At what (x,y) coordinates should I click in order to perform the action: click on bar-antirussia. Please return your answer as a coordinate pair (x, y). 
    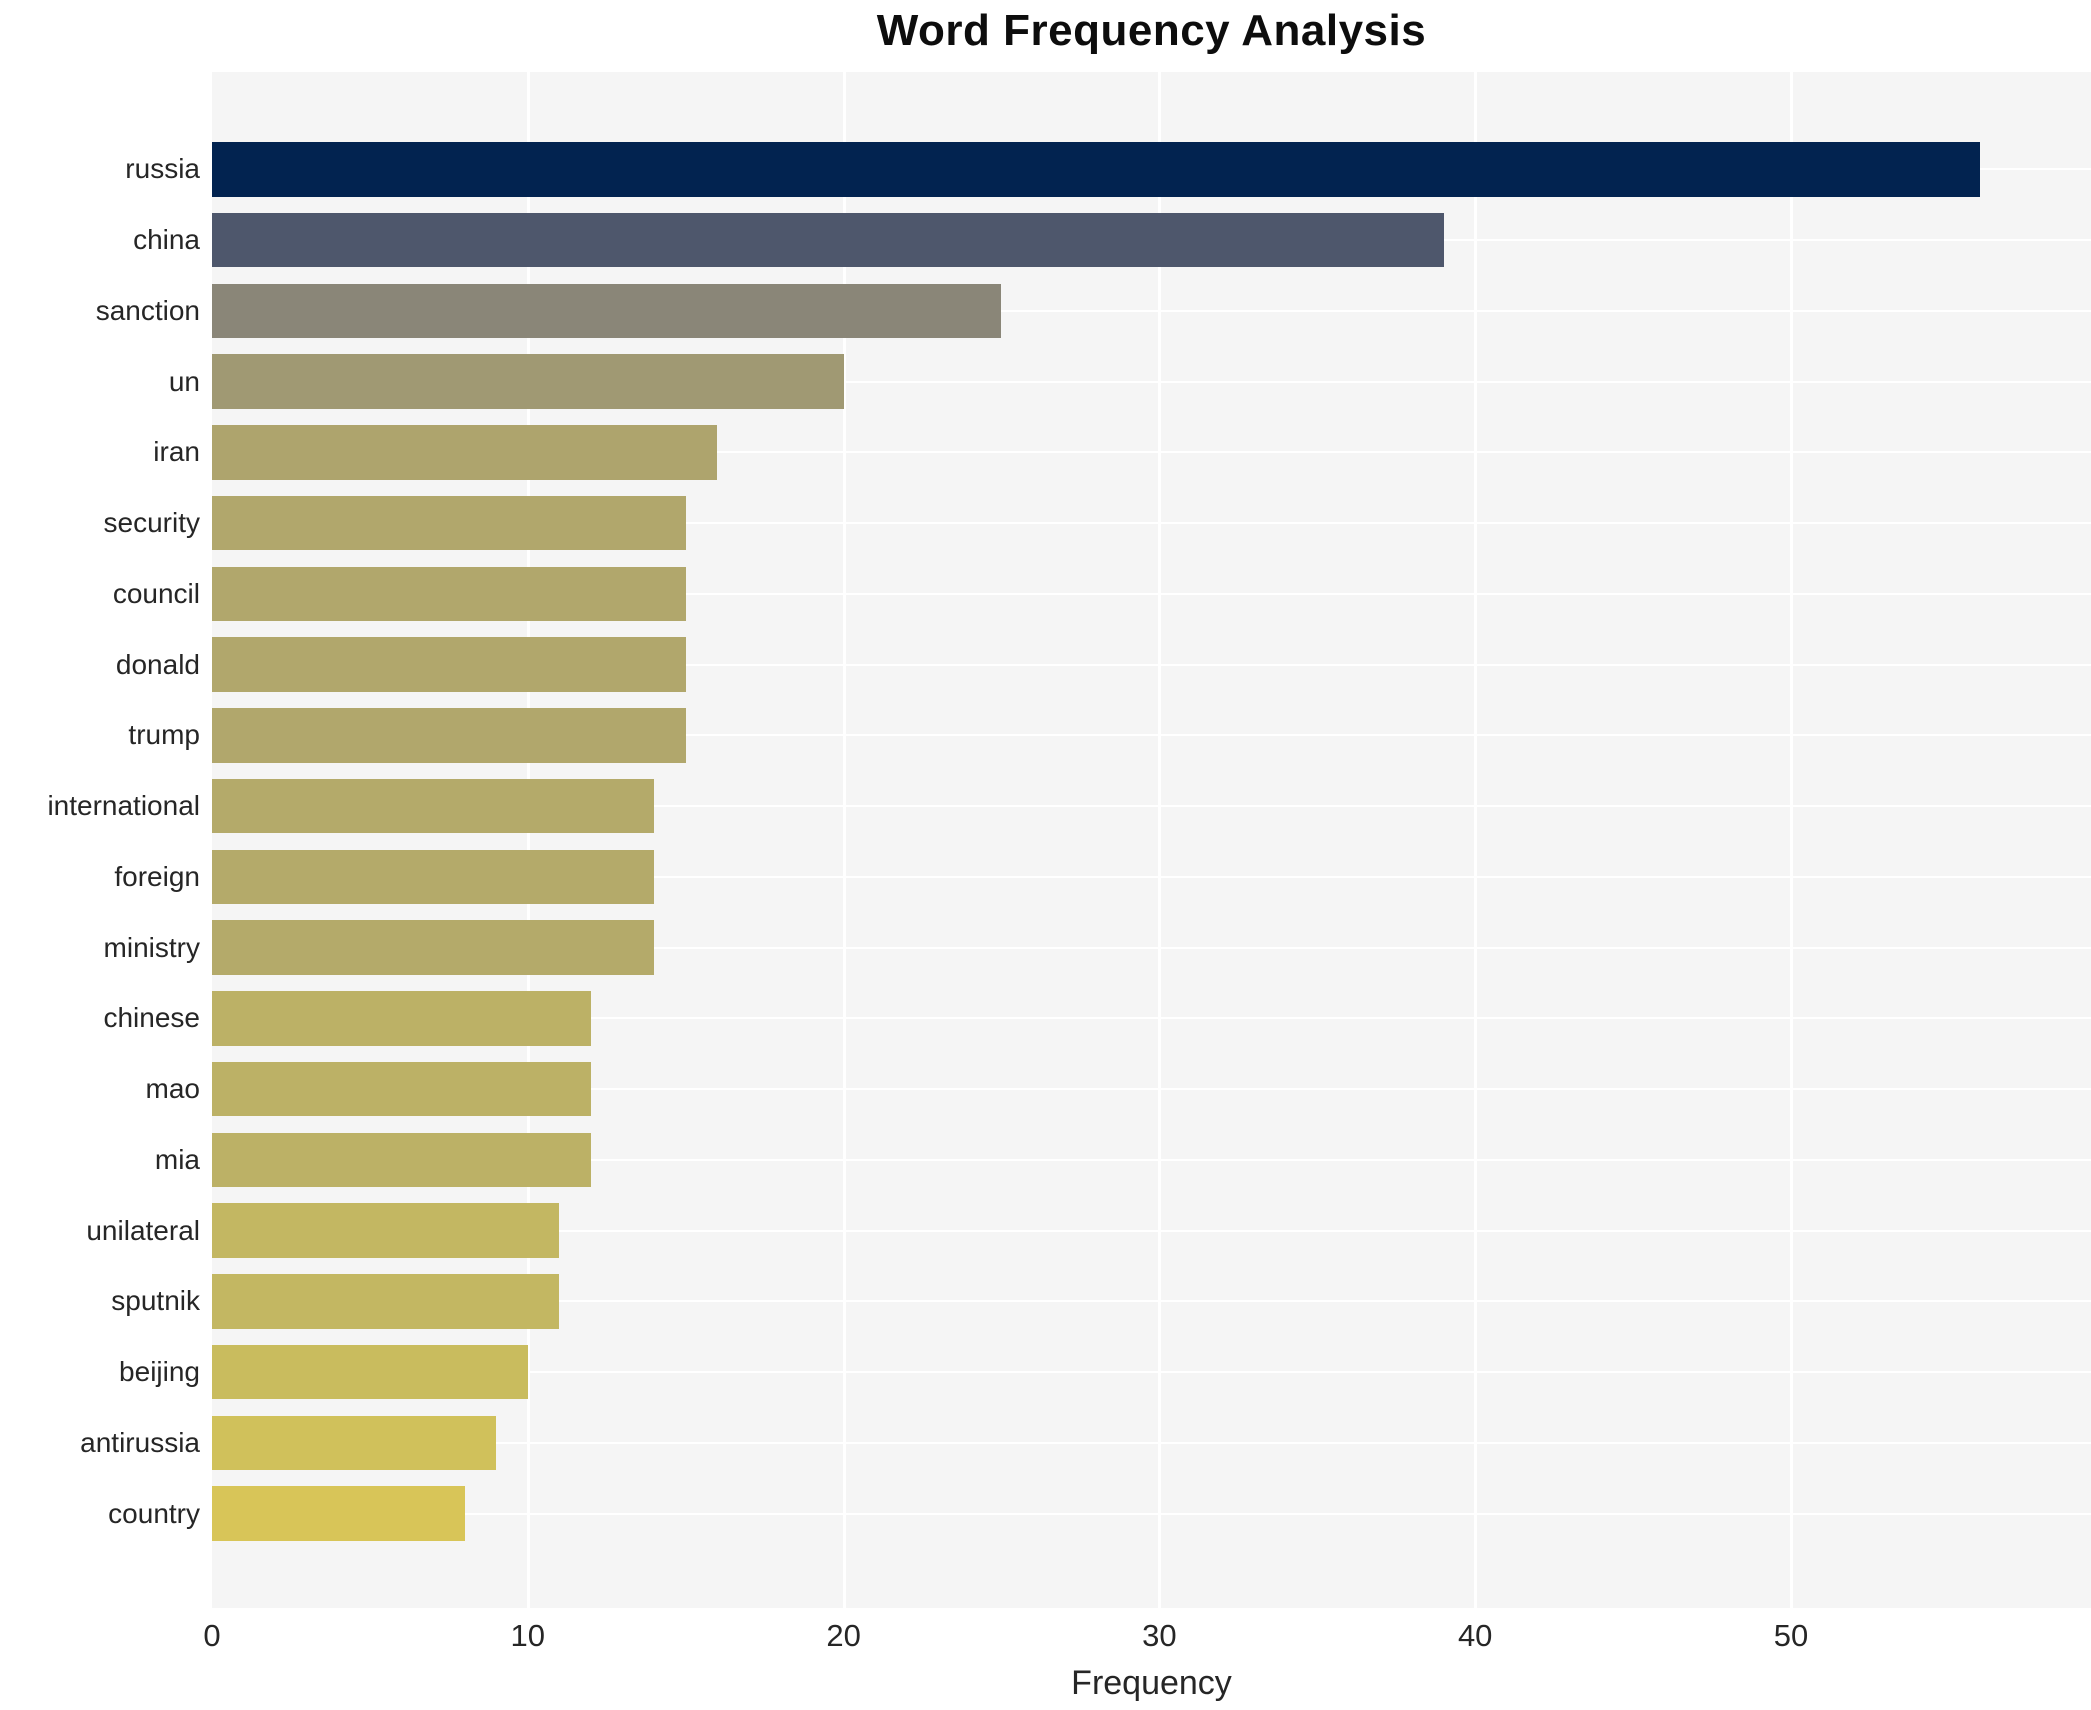
    Looking at the image, I should click on (354, 1443).